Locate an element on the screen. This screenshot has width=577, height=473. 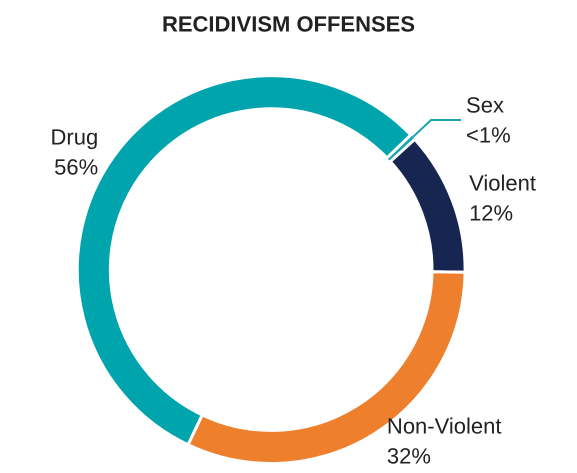
slice-label: Drug is located at coordinates (74, 137).